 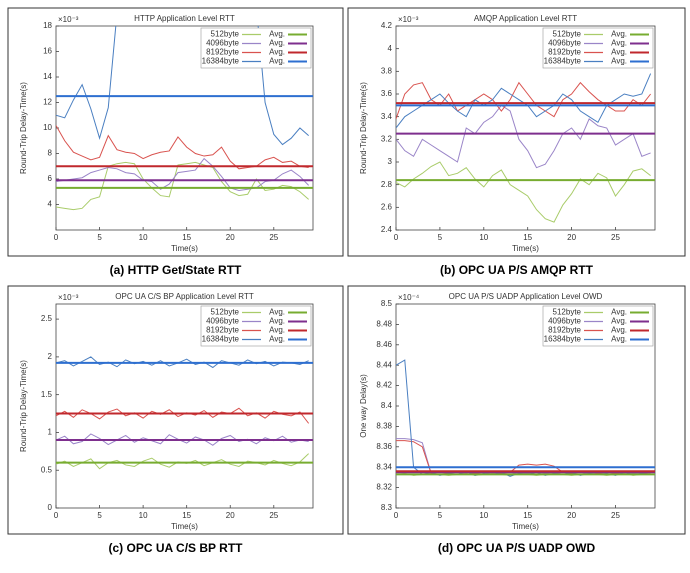 What do you see at coordinates (47, 394) in the screenshot?
I see `y-tick-label: 1.5` at bounding box center [47, 394].